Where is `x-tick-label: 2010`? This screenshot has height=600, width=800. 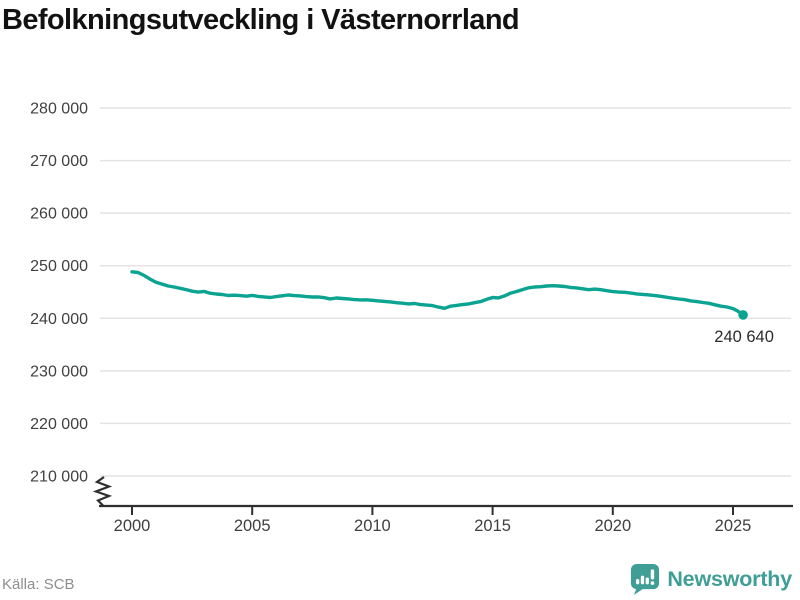 x-tick-label: 2010 is located at coordinates (372, 526).